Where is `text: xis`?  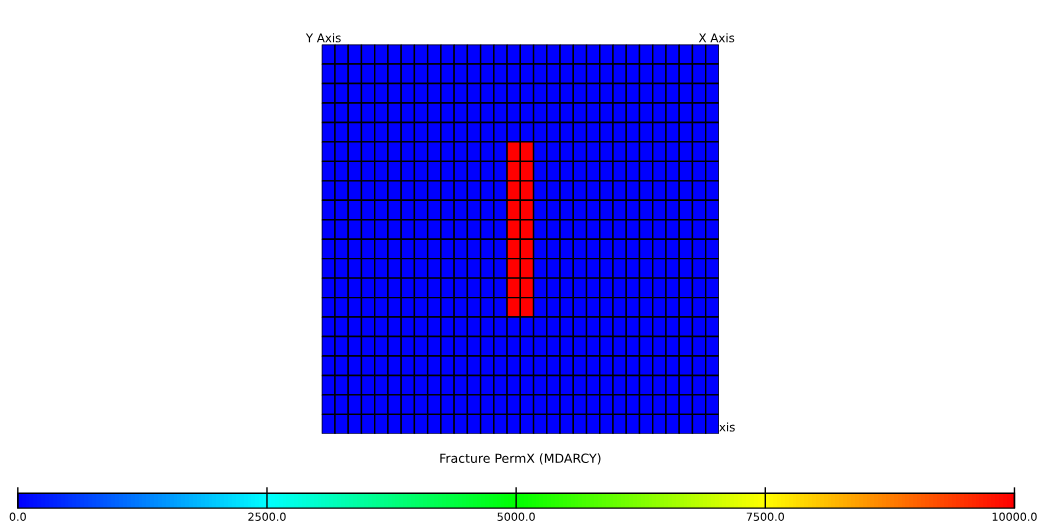 text: xis is located at coordinates (727, 427).